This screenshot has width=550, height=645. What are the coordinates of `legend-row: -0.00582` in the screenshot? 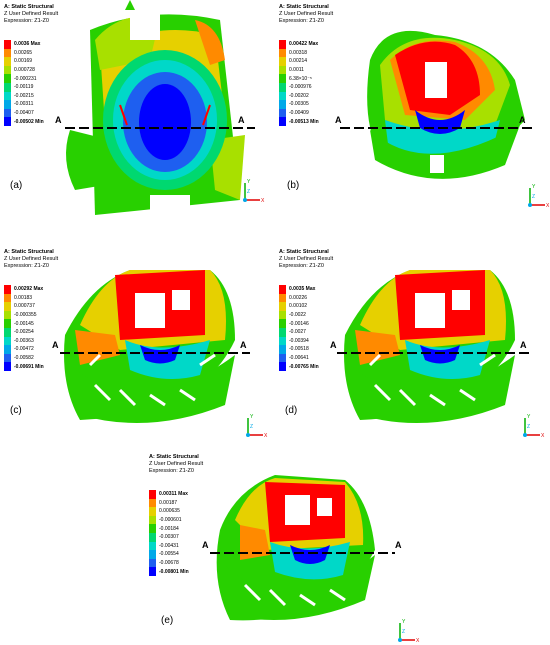 It's located at (24, 358).